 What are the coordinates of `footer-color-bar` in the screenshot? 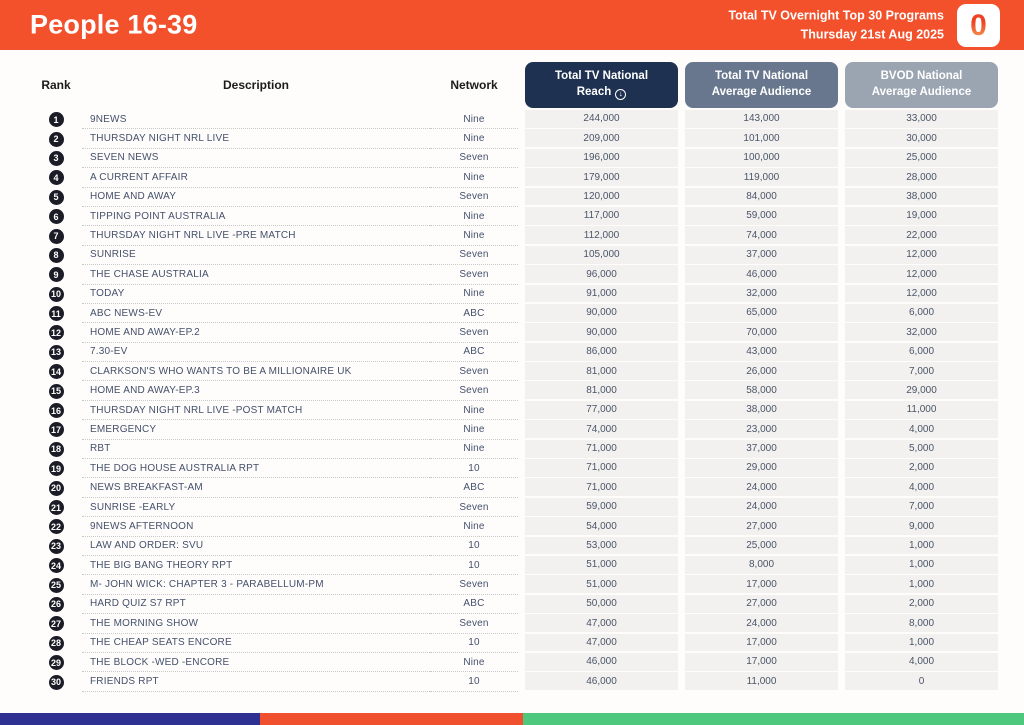 It's located at (512, 719).